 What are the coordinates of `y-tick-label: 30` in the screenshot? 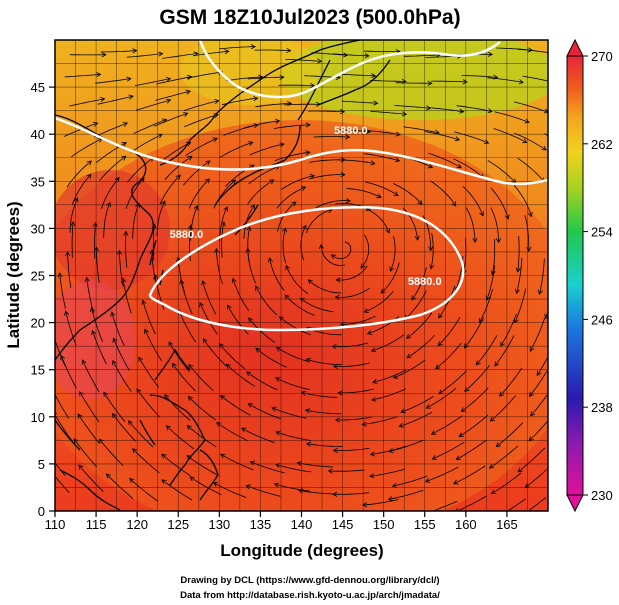 It's located at (38, 228).